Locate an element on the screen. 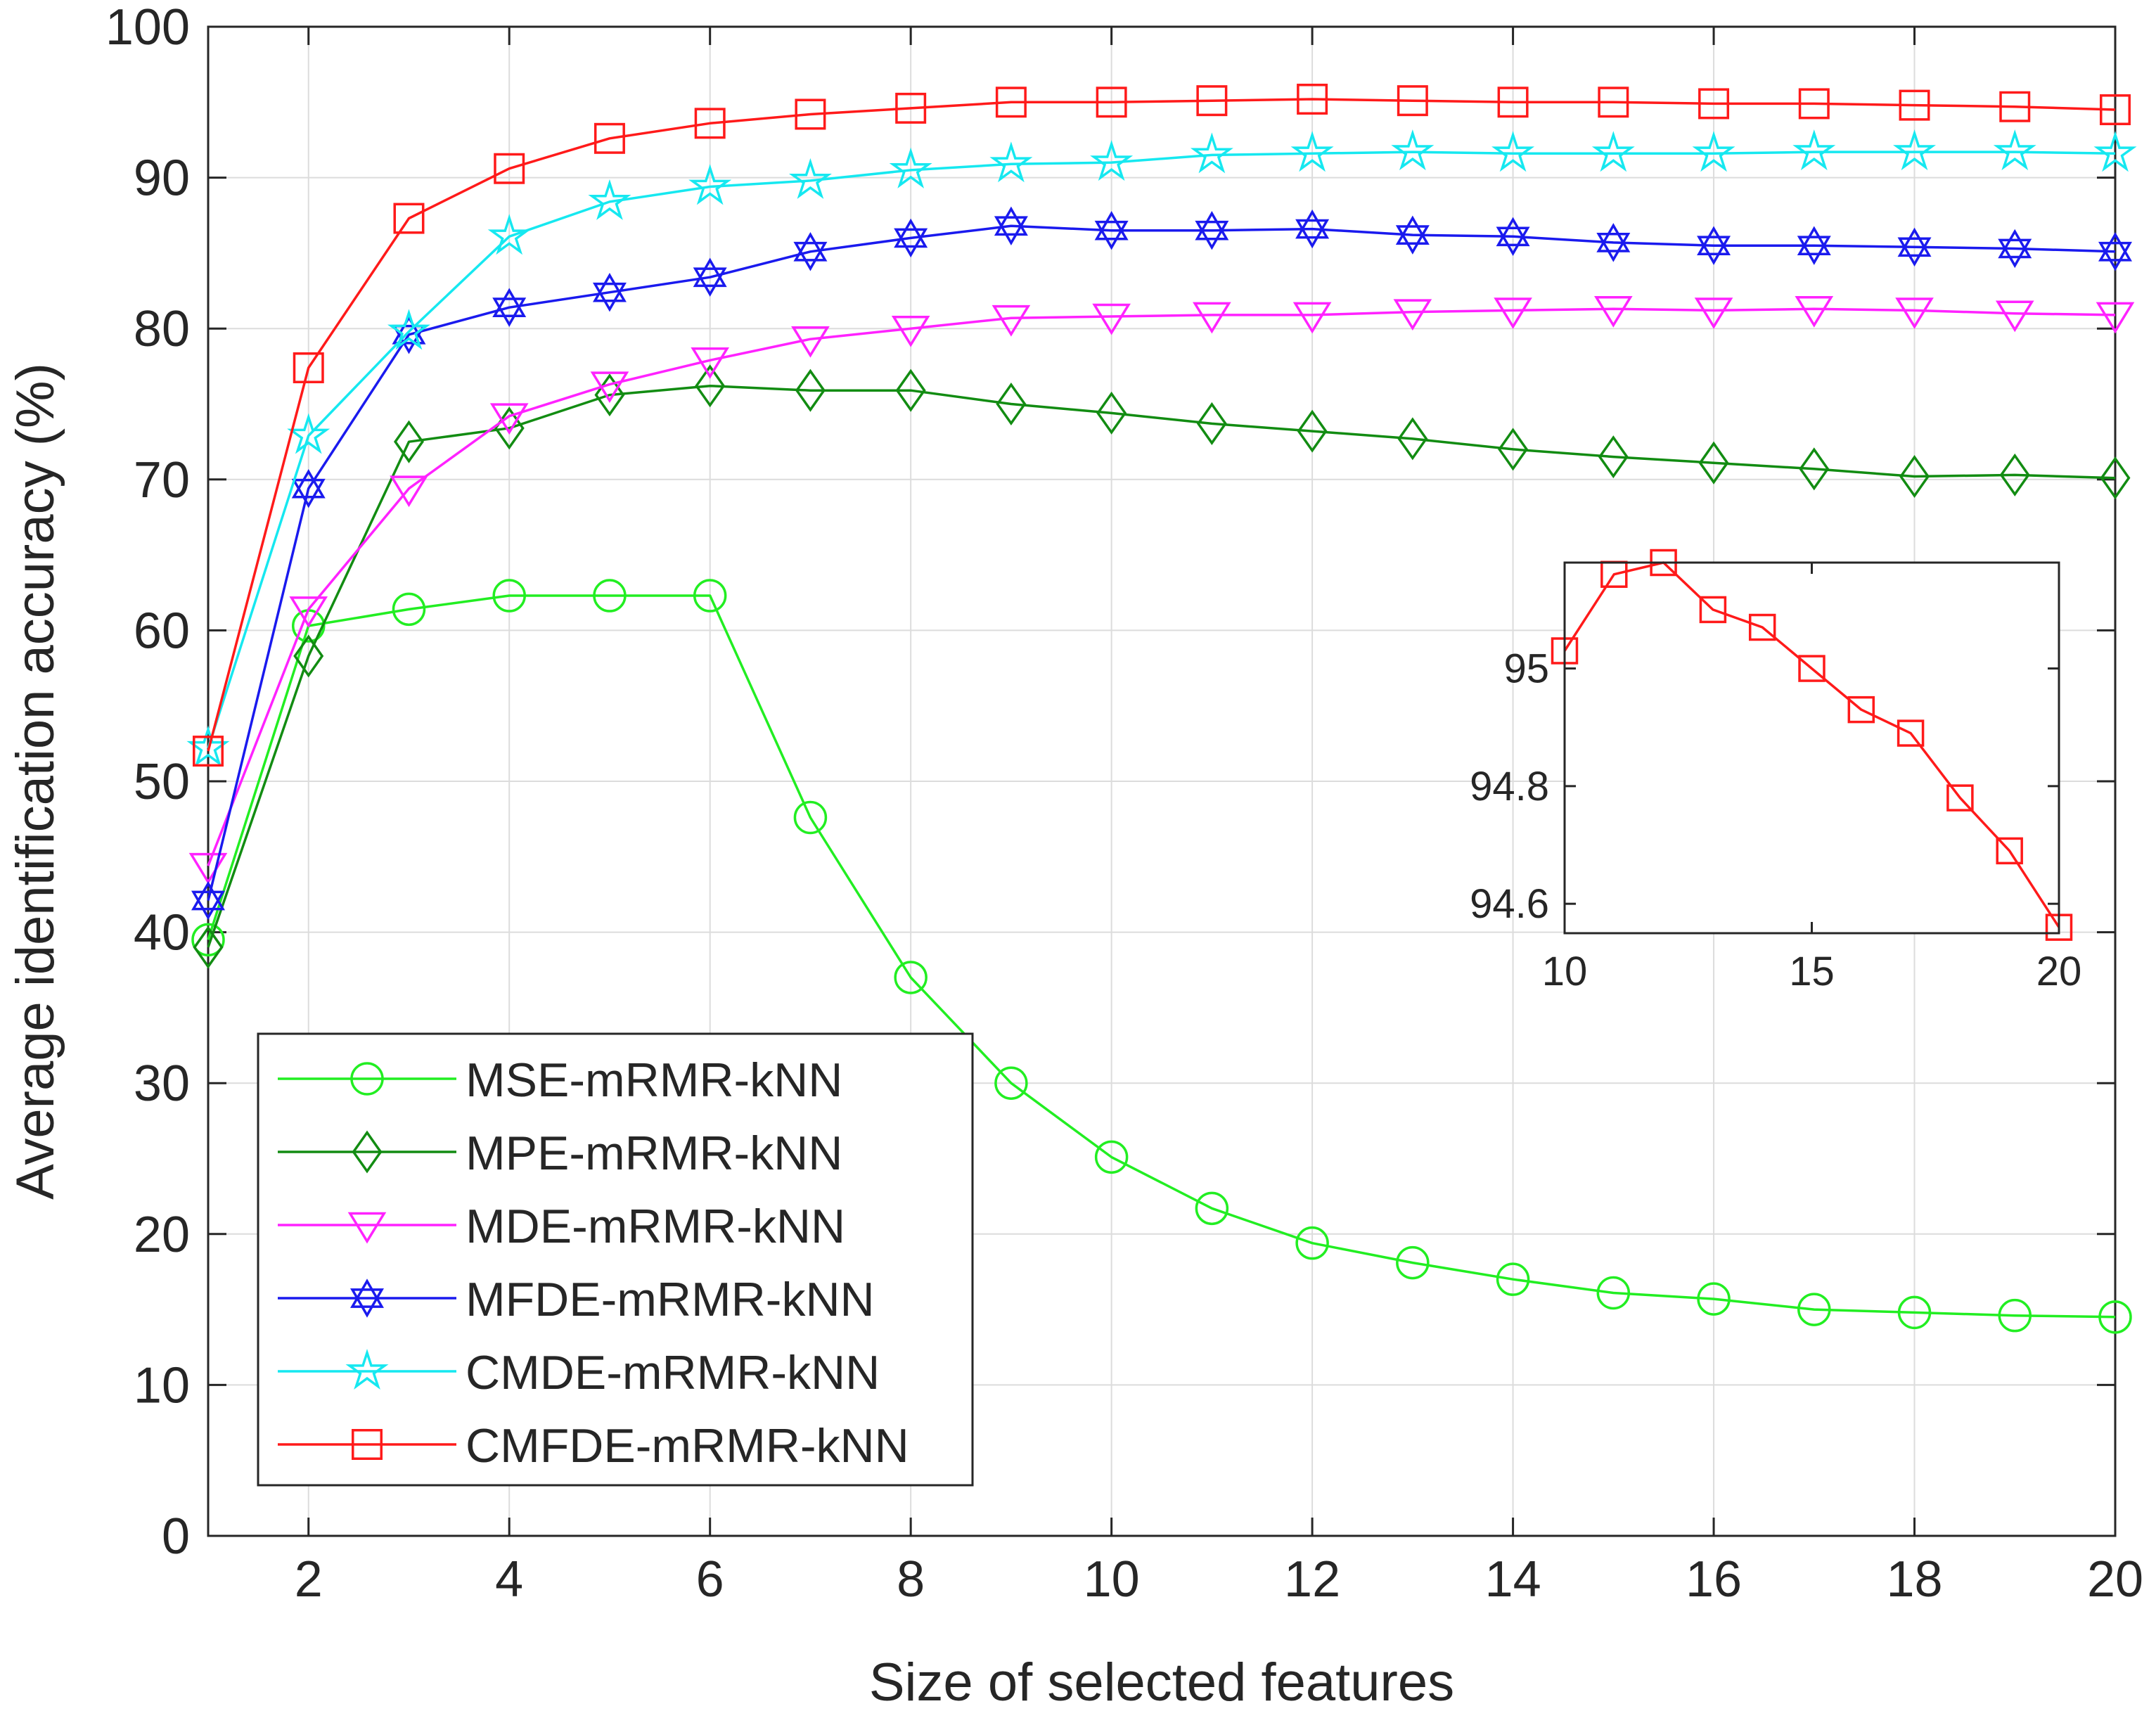  y-tick-label: 30 is located at coordinates (162, 1084).